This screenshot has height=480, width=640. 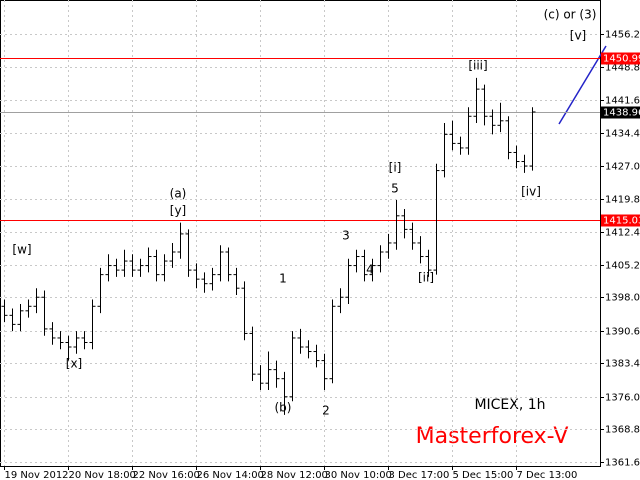 I want to click on wave-label: [iii], so click(x=477, y=66).